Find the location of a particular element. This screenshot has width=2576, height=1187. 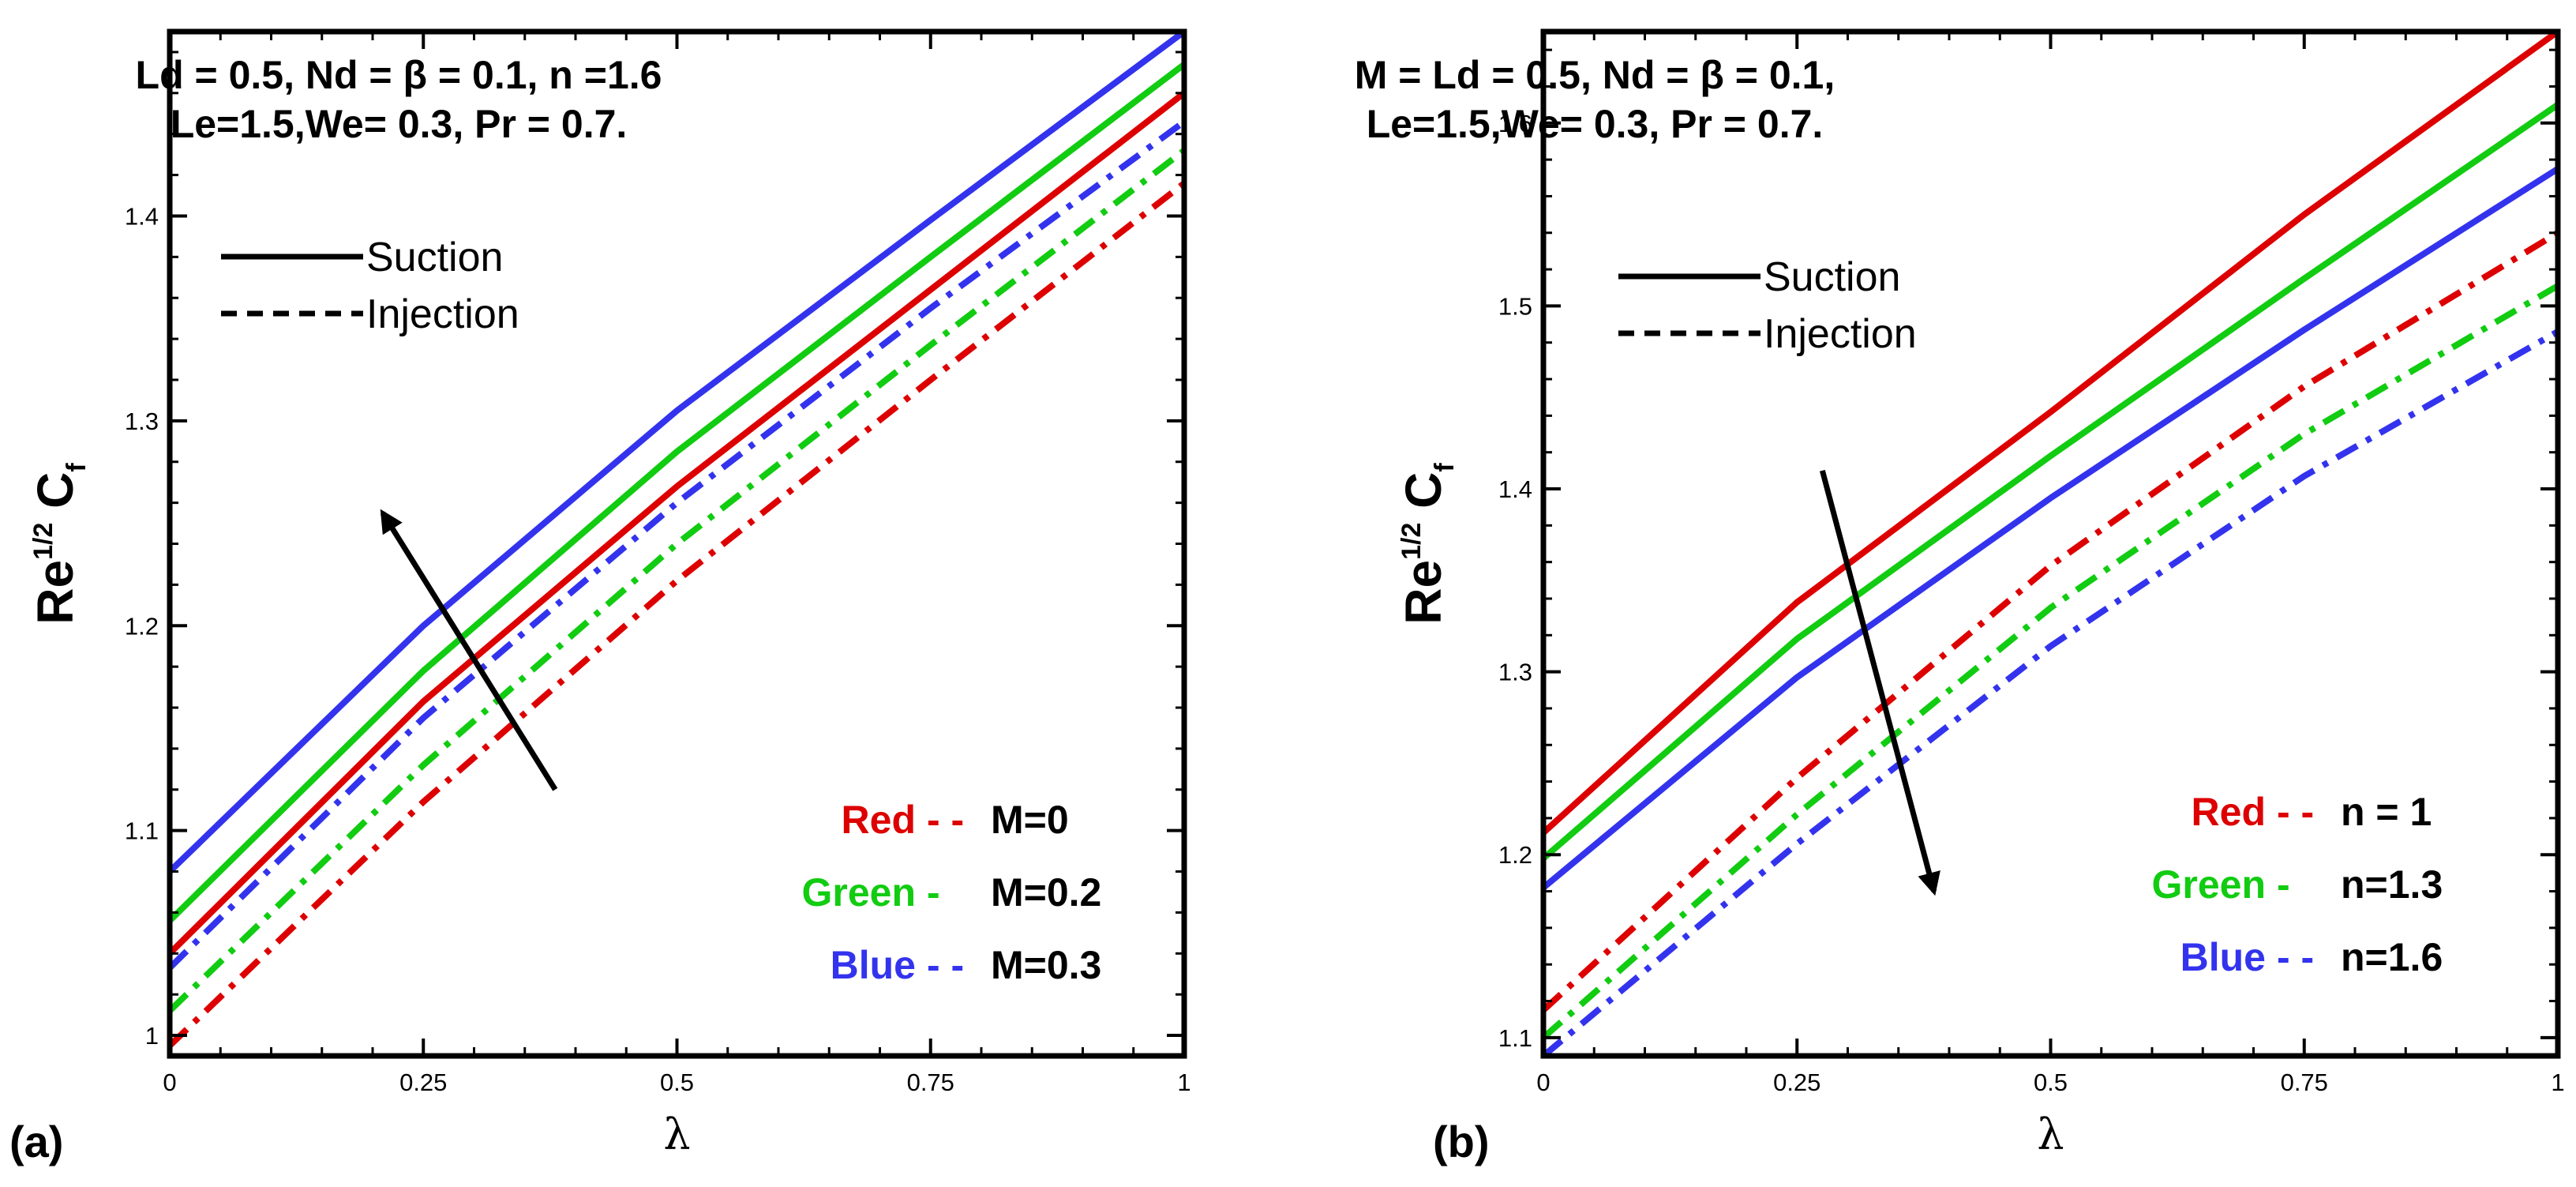

parameter-text: Ld = 0.5, Nd = β = 0.1, n =1.6 is located at coordinates (399, 75).